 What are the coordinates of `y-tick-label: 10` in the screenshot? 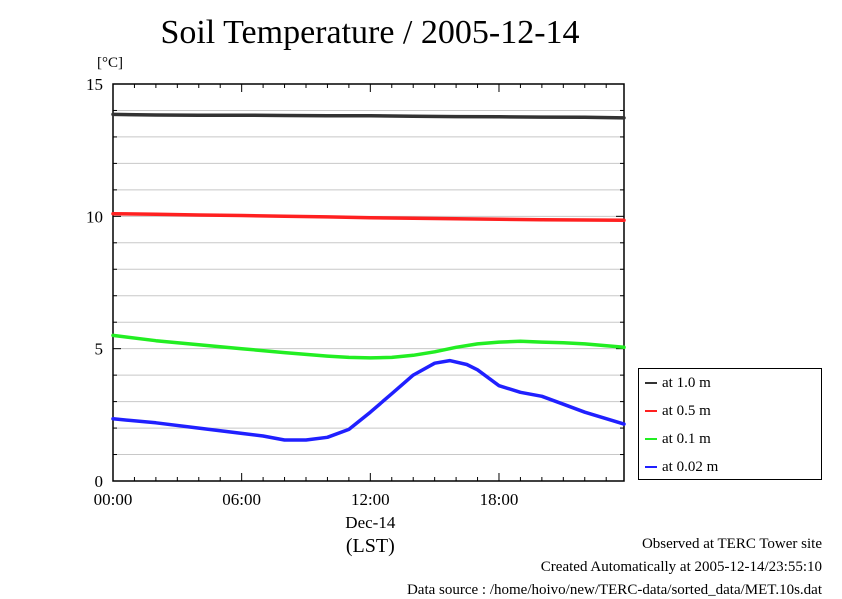 It's located at (94, 216).